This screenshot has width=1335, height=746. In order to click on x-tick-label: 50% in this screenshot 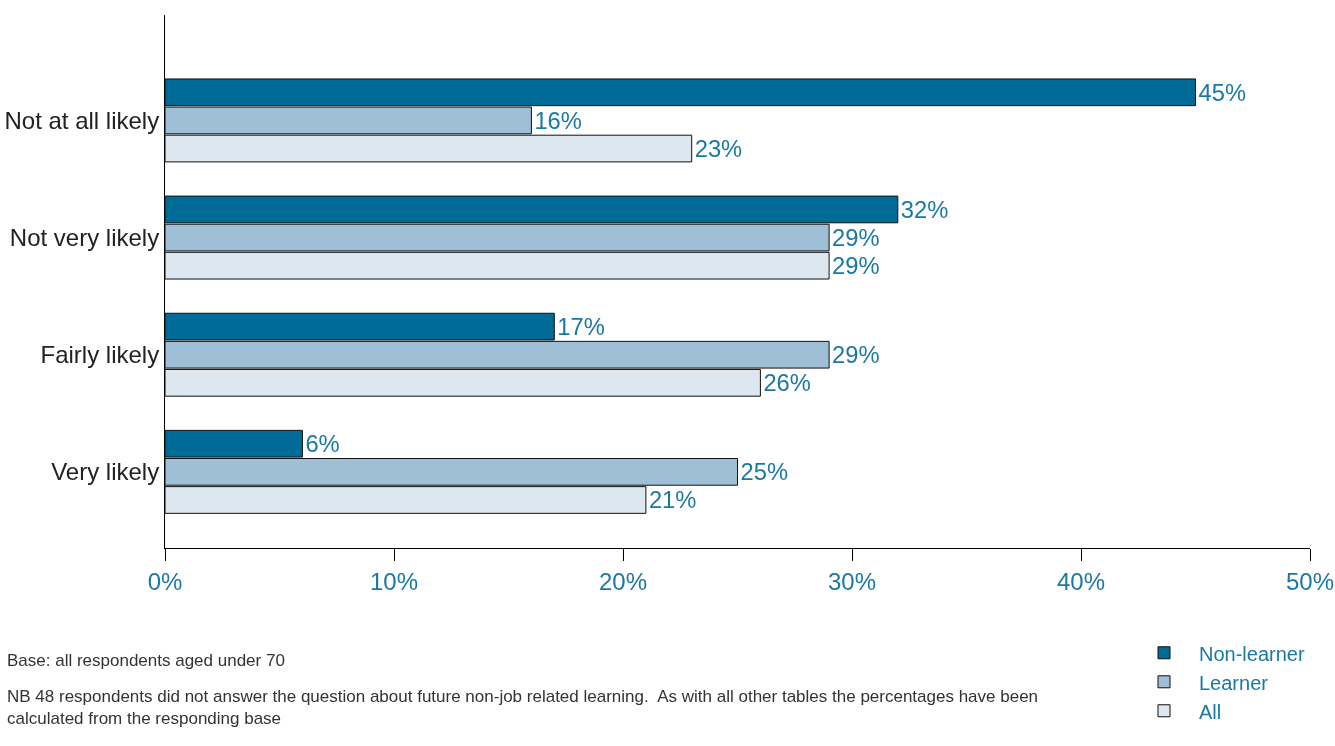, I will do `click(1310, 581)`.